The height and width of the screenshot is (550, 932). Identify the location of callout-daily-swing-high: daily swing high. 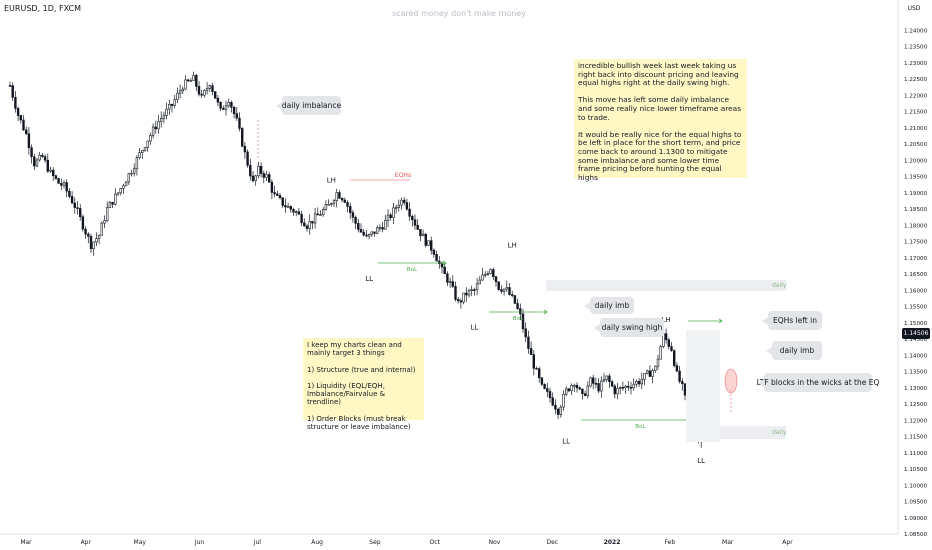
(629, 327).